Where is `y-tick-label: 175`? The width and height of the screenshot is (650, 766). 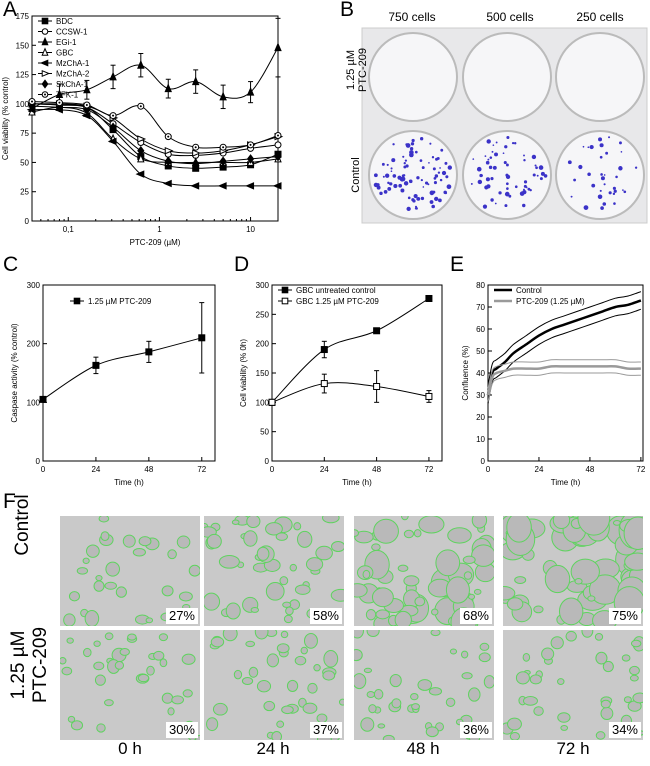
y-tick-label: 175 is located at coordinates (23, 16).